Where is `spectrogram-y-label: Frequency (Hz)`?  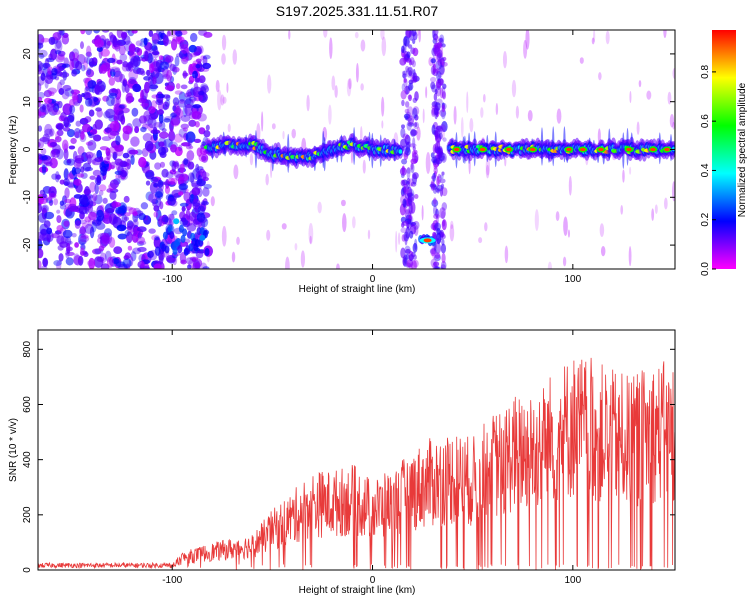
spectrogram-y-label: Frequency (Hz) is located at coordinates (13, 150).